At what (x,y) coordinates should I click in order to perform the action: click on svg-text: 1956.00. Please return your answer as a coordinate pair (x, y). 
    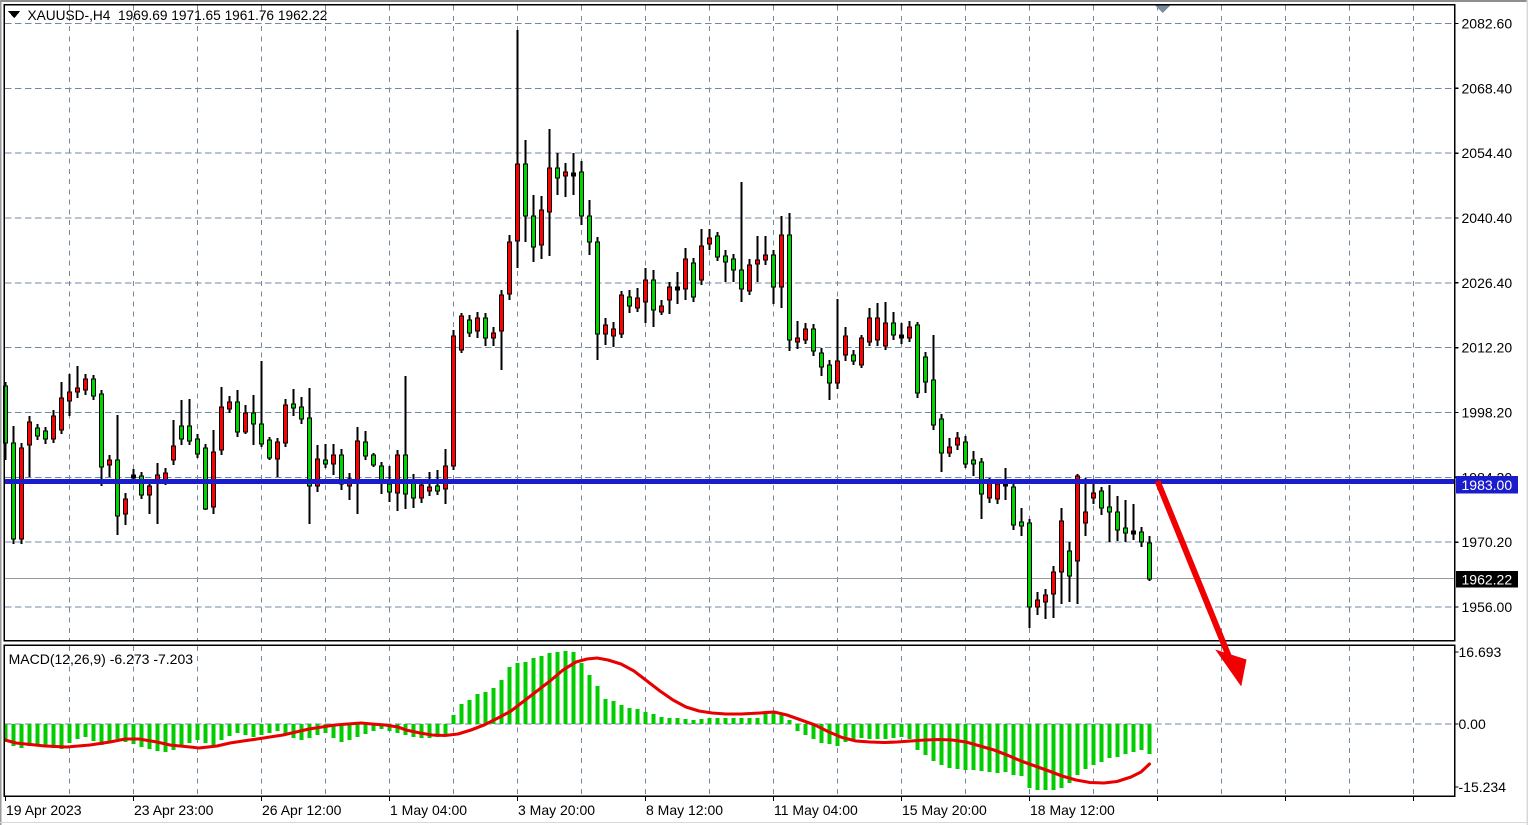
    Looking at the image, I should click on (1487, 607).